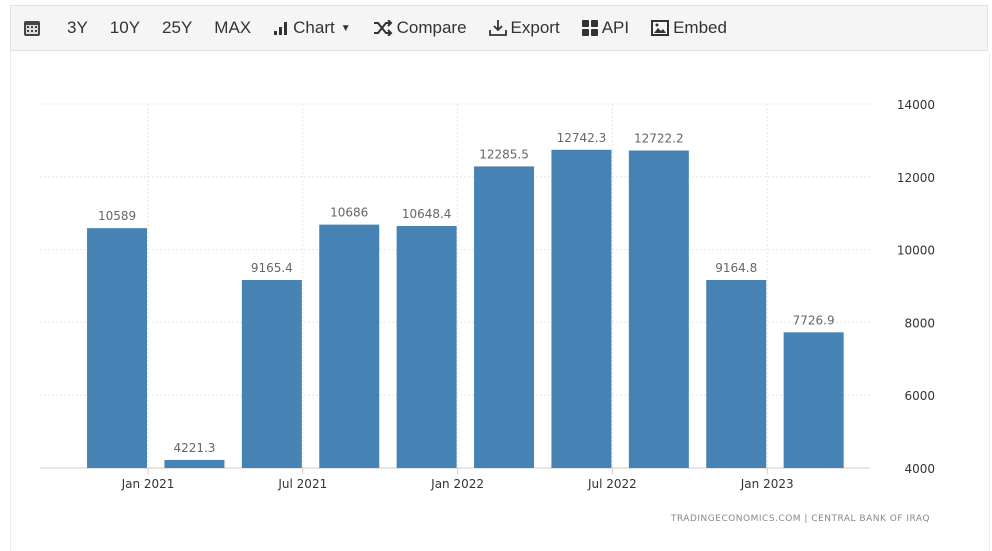  Describe the element at coordinates (383, 28) in the screenshot. I see `shuffle-icon` at that location.